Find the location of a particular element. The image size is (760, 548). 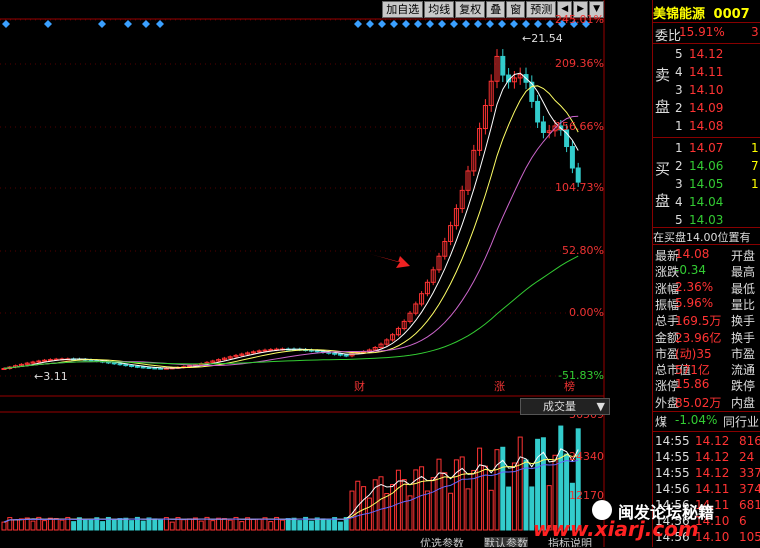

price-axis-label: -51.83% is located at coordinates (581, 375).